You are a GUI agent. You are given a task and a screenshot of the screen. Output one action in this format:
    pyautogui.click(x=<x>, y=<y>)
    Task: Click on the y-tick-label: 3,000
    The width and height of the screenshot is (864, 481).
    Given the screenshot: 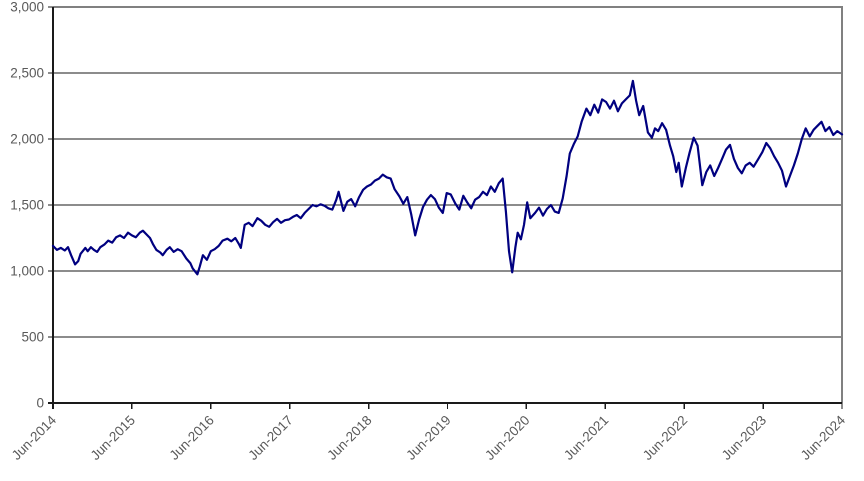 What is the action you would take?
    pyautogui.click(x=27, y=7)
    